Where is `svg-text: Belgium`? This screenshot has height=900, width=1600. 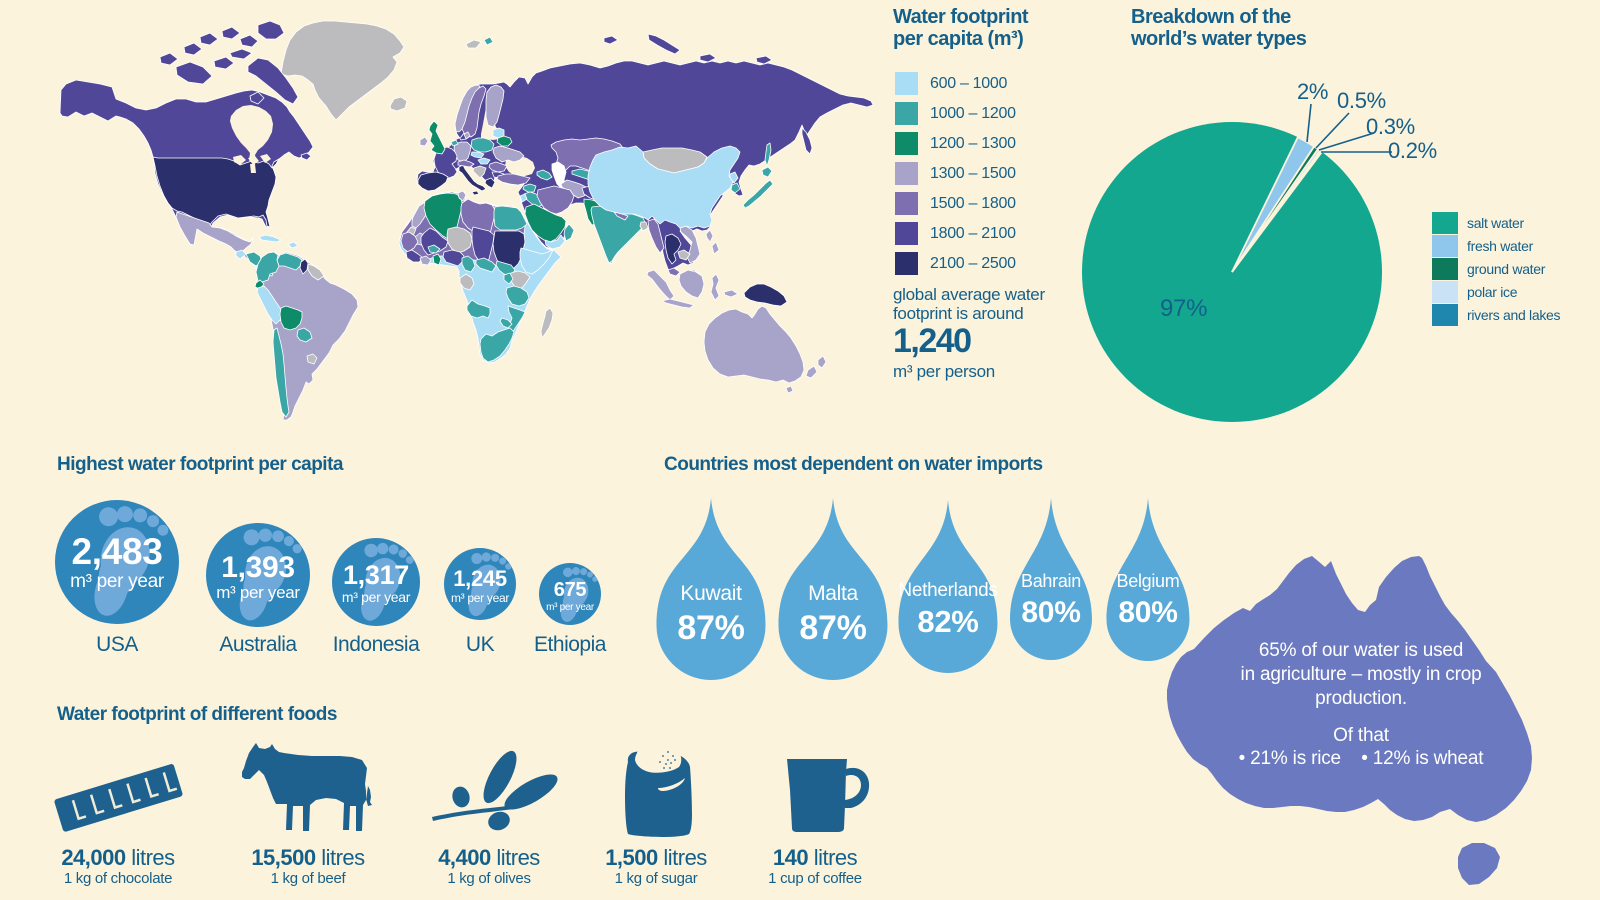 svg-text: Belgium is located at coordinates (1148, 581).